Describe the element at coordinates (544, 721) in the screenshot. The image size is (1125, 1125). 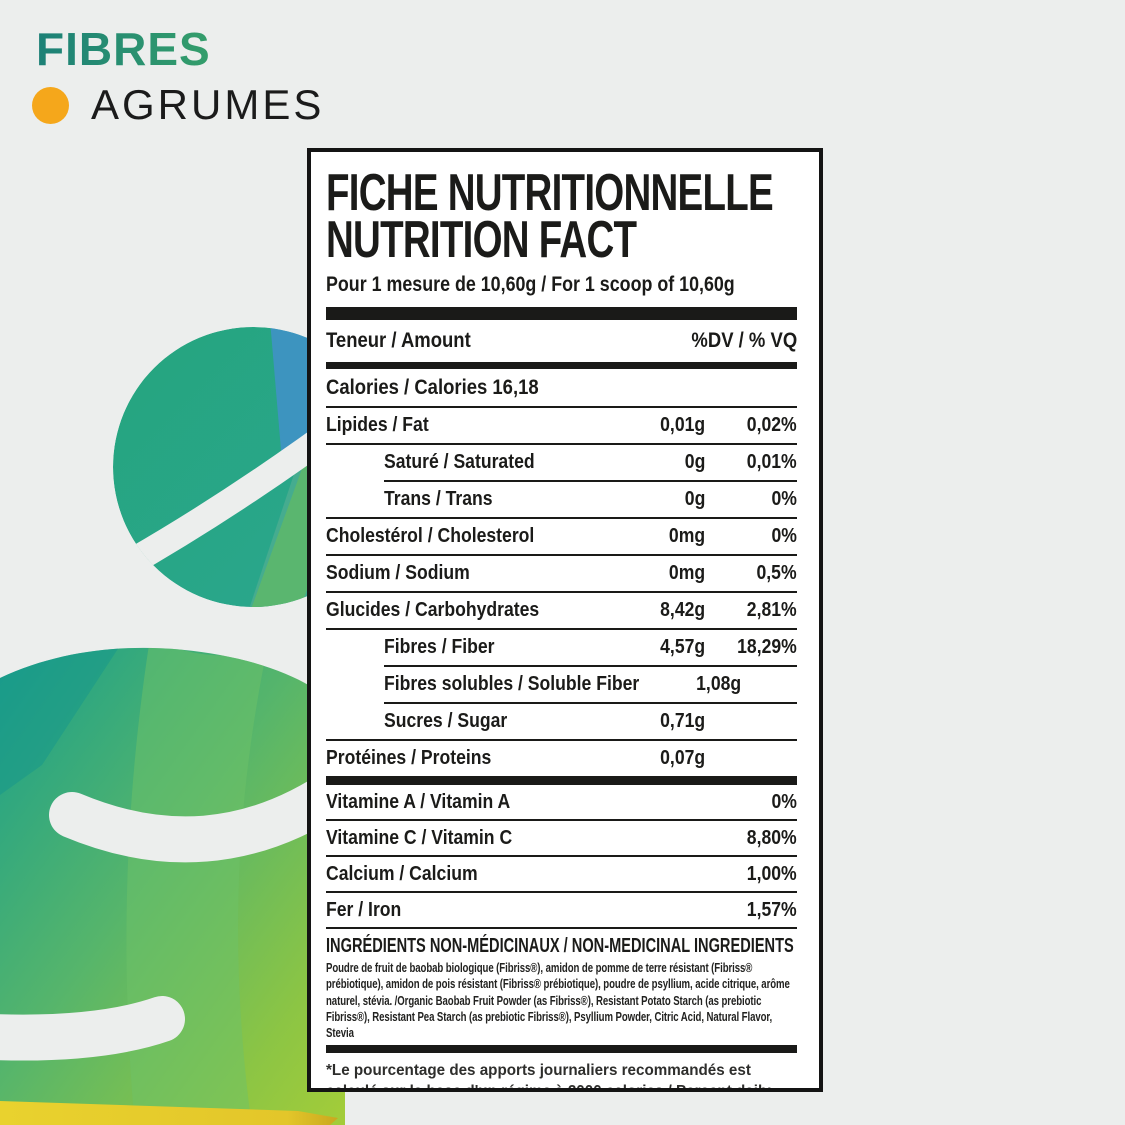
I see `nutrient-row-sugar: Sucres / Sugar 0,71g` at that location.